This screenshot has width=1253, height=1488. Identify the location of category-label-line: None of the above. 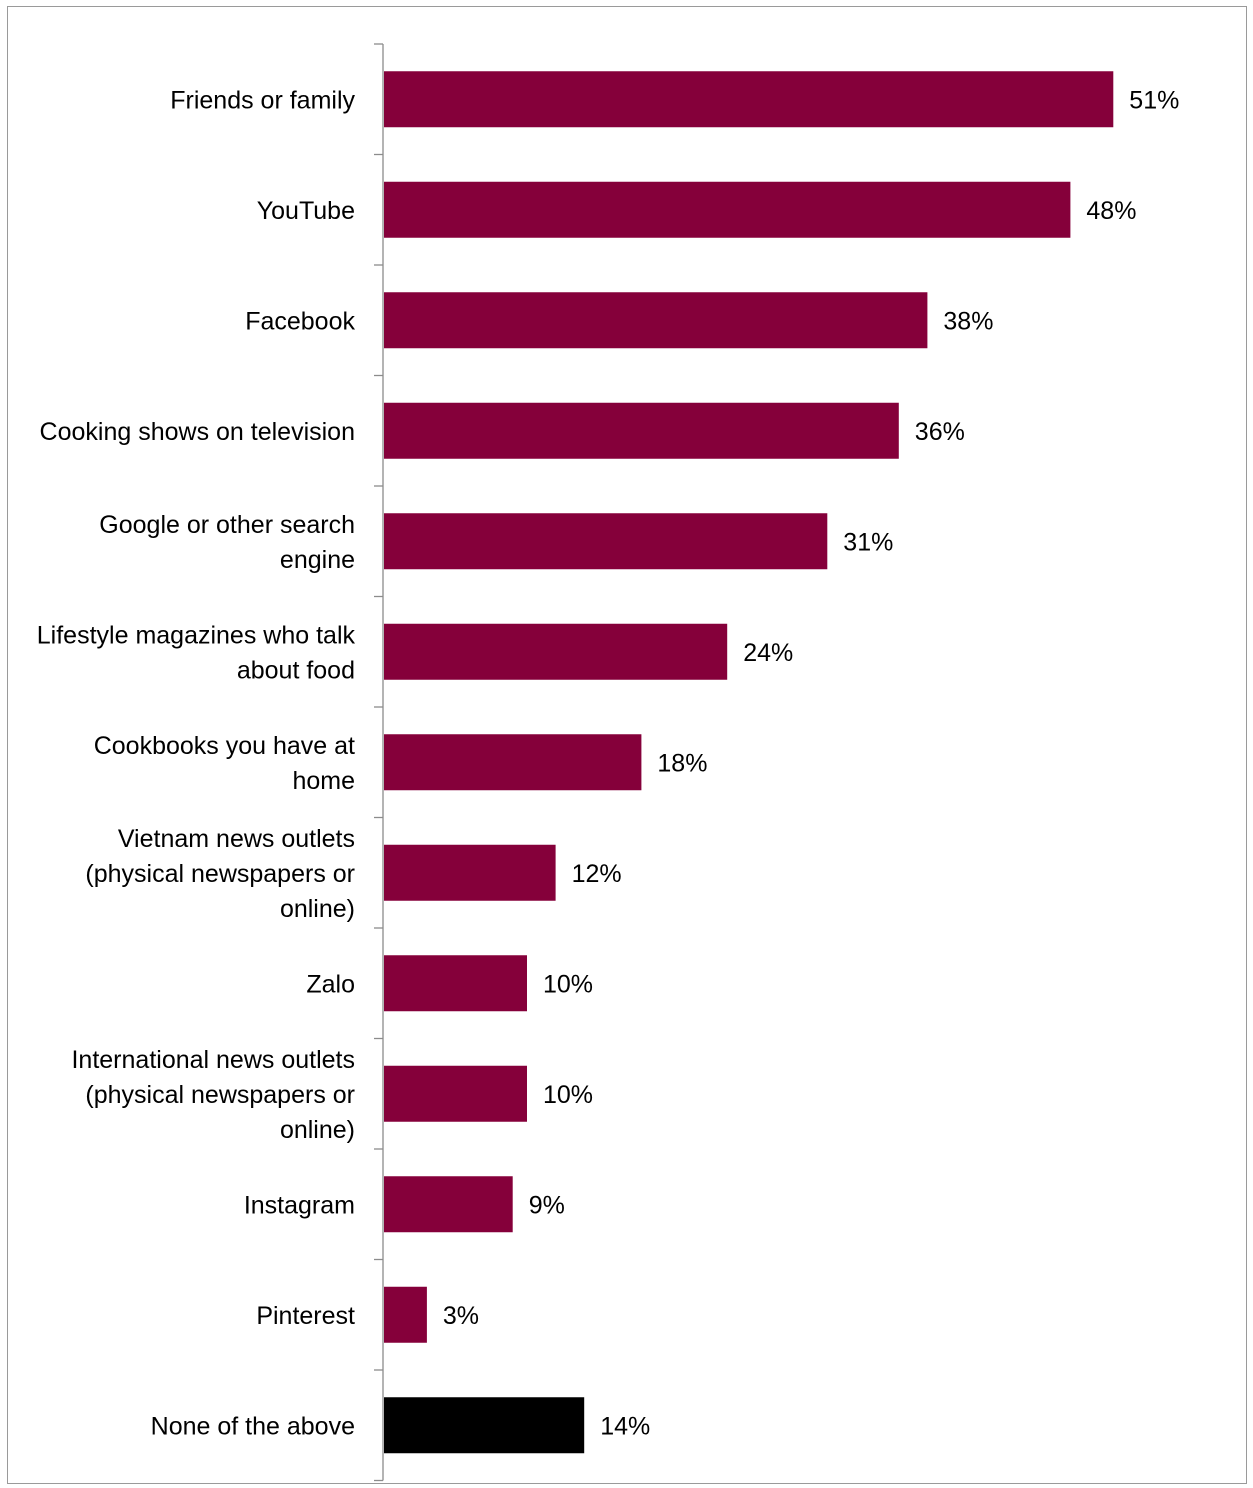
(253, 1426).